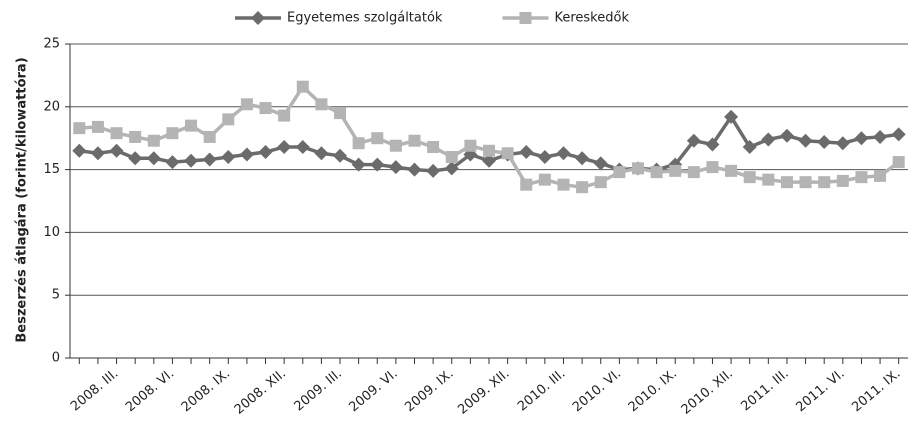 The height and width of the screenshot is (426, 911). I want to click on y-tick-label: 5, so click(56, 295).